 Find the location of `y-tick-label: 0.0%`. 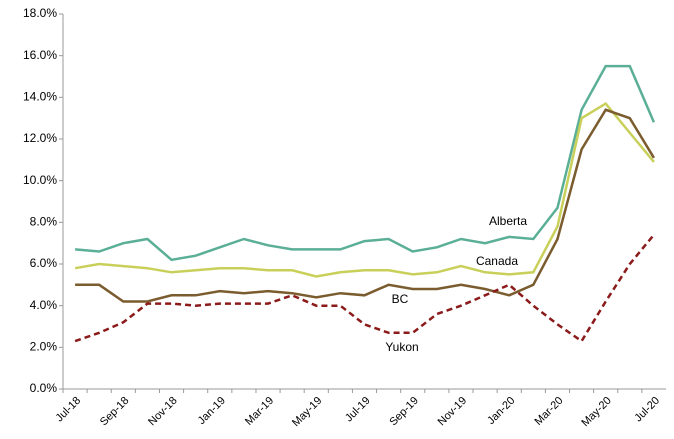

y-tick-label: 0.0% is located at coordinates (44, 388).